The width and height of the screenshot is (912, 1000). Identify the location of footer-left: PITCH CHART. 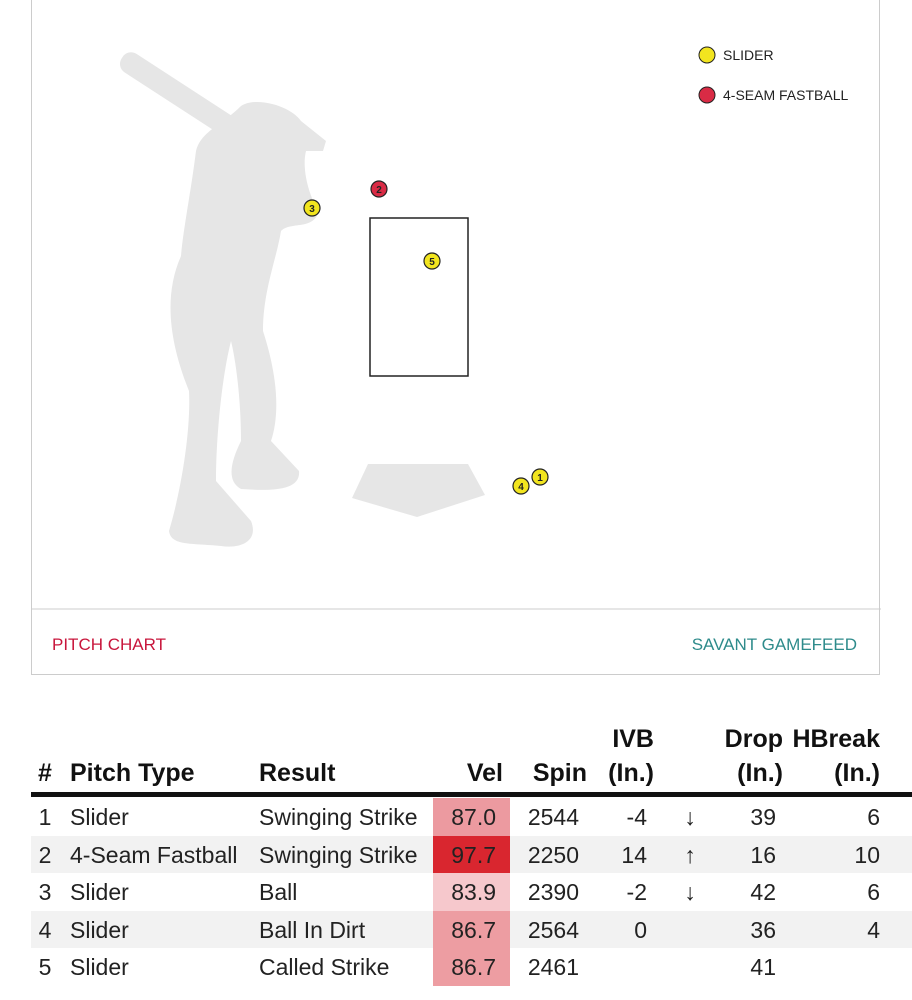
(109, 644).